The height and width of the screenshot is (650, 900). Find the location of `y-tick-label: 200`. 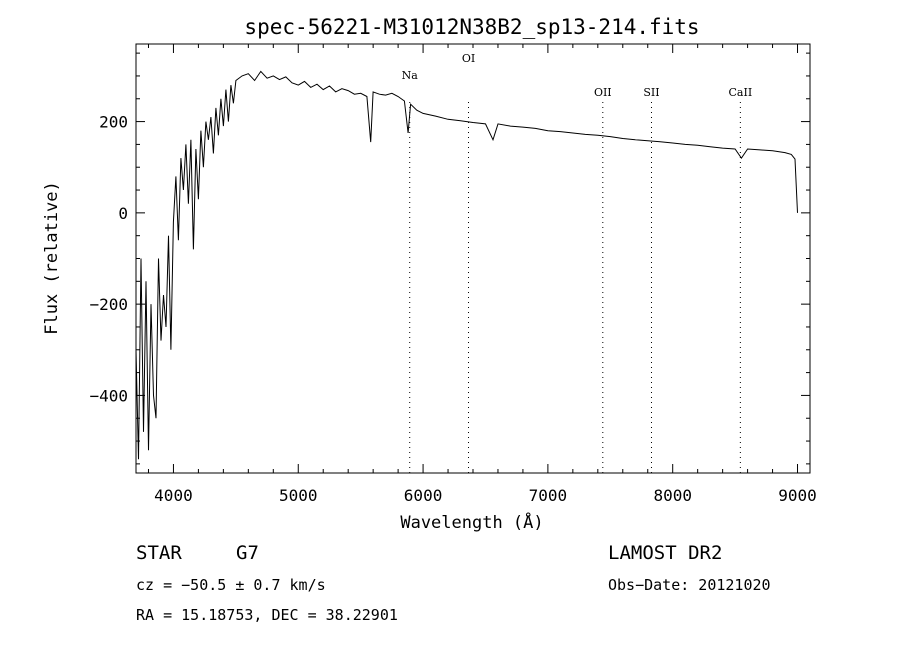

y-tick-label: 200 is located at coordinates (113, 122).